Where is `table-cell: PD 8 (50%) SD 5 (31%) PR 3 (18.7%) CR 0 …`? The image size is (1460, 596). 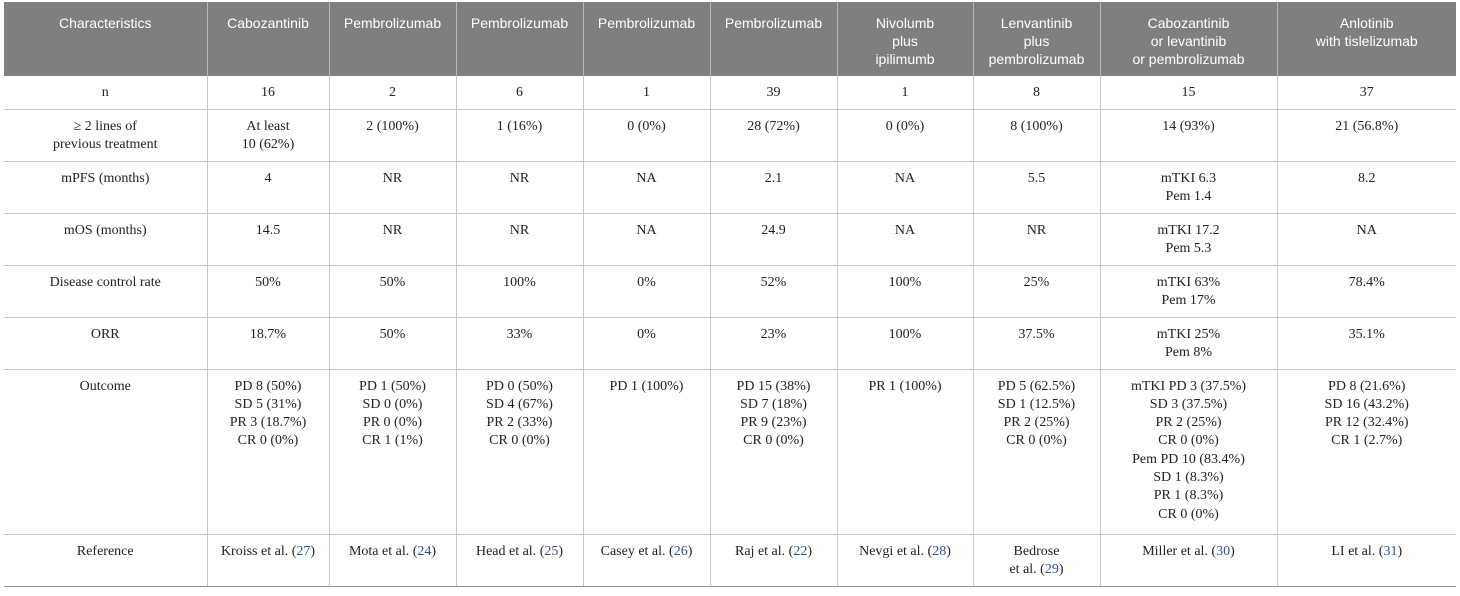
table-cell: PD 8 (50%) SD 5 (31%) PR 3 (18.7%) CR 0 … is located at coordinates (268, 452).